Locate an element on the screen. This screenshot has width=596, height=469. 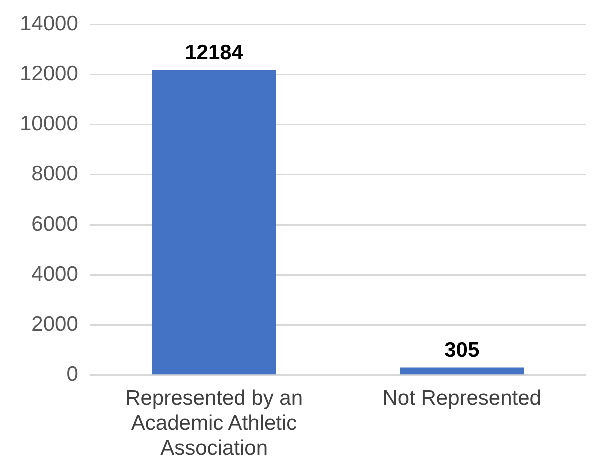
y-tick-label: 2000 is located at coordinates (55, 324).